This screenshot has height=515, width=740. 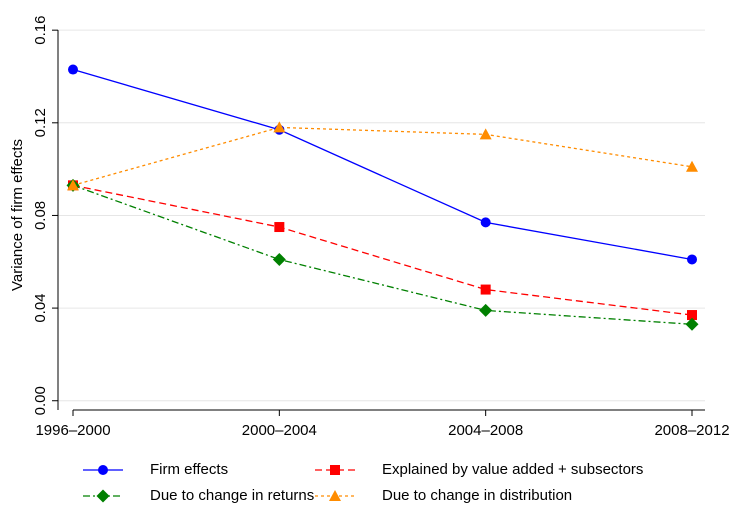 What do you see at coordinates (189, 469) in the screenshot?
I see `legend-label: Firm effects` at bounding box center [189, 469].